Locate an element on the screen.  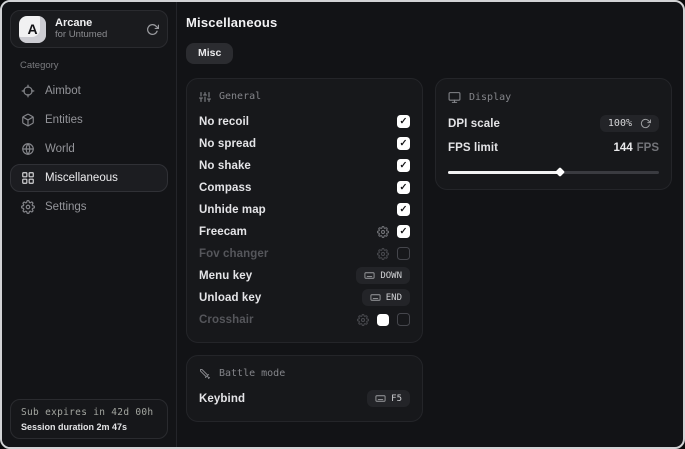
row-label: Crosshair is located at coordinates (226, 319).